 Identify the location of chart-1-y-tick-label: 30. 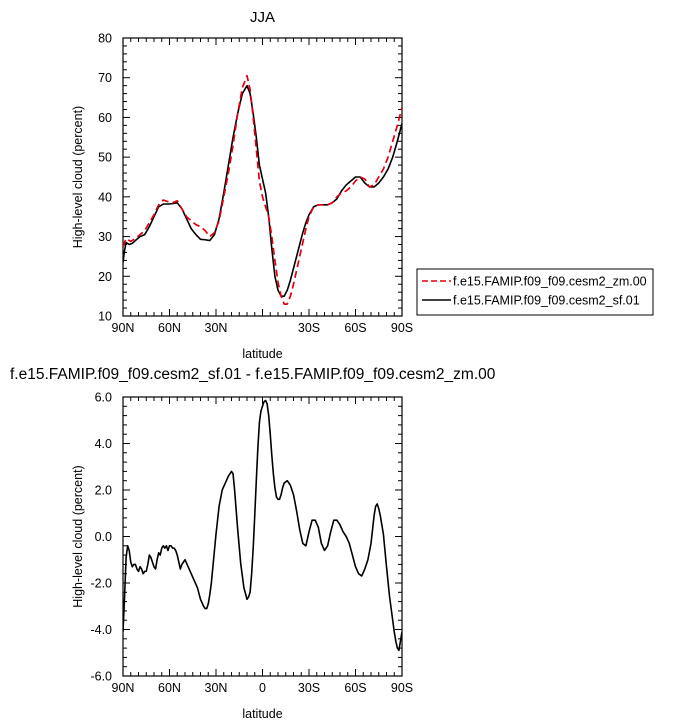
(105, 237).